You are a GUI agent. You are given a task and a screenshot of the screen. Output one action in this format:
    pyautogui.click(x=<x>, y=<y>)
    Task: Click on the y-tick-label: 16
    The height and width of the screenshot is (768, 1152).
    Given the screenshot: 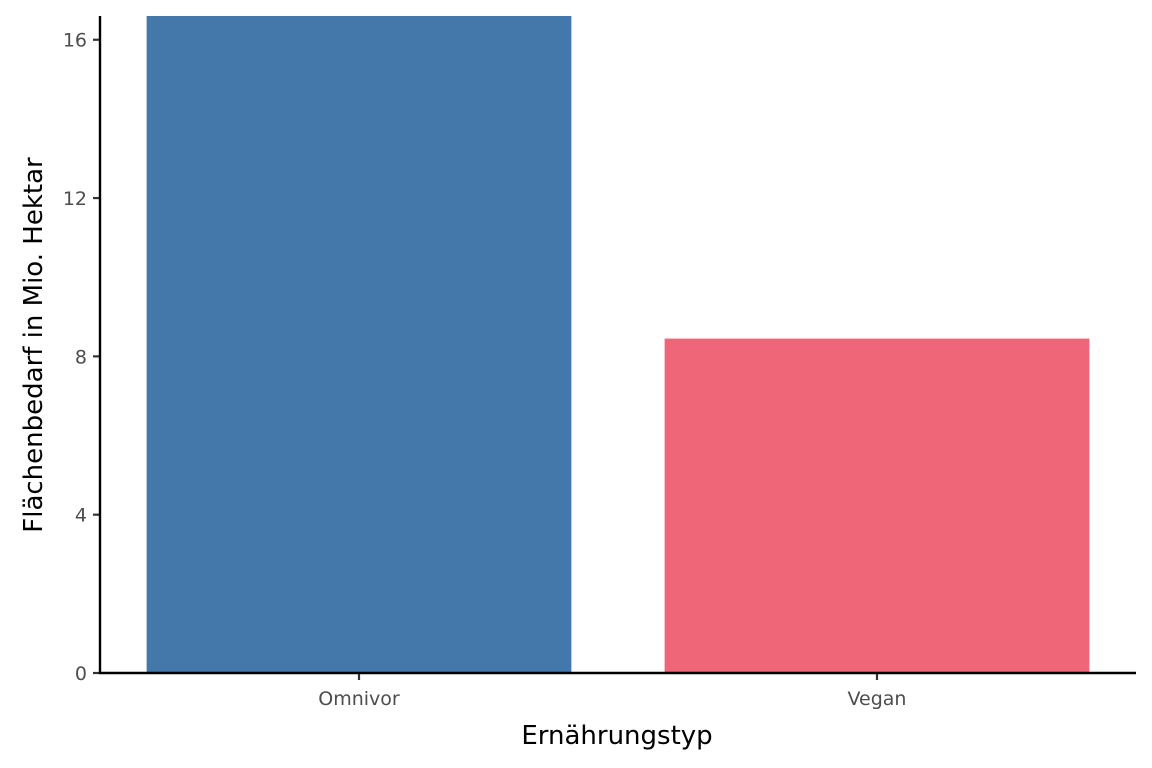 What is the action you would take?
    pyautogui.click(x=75, y=41)
    